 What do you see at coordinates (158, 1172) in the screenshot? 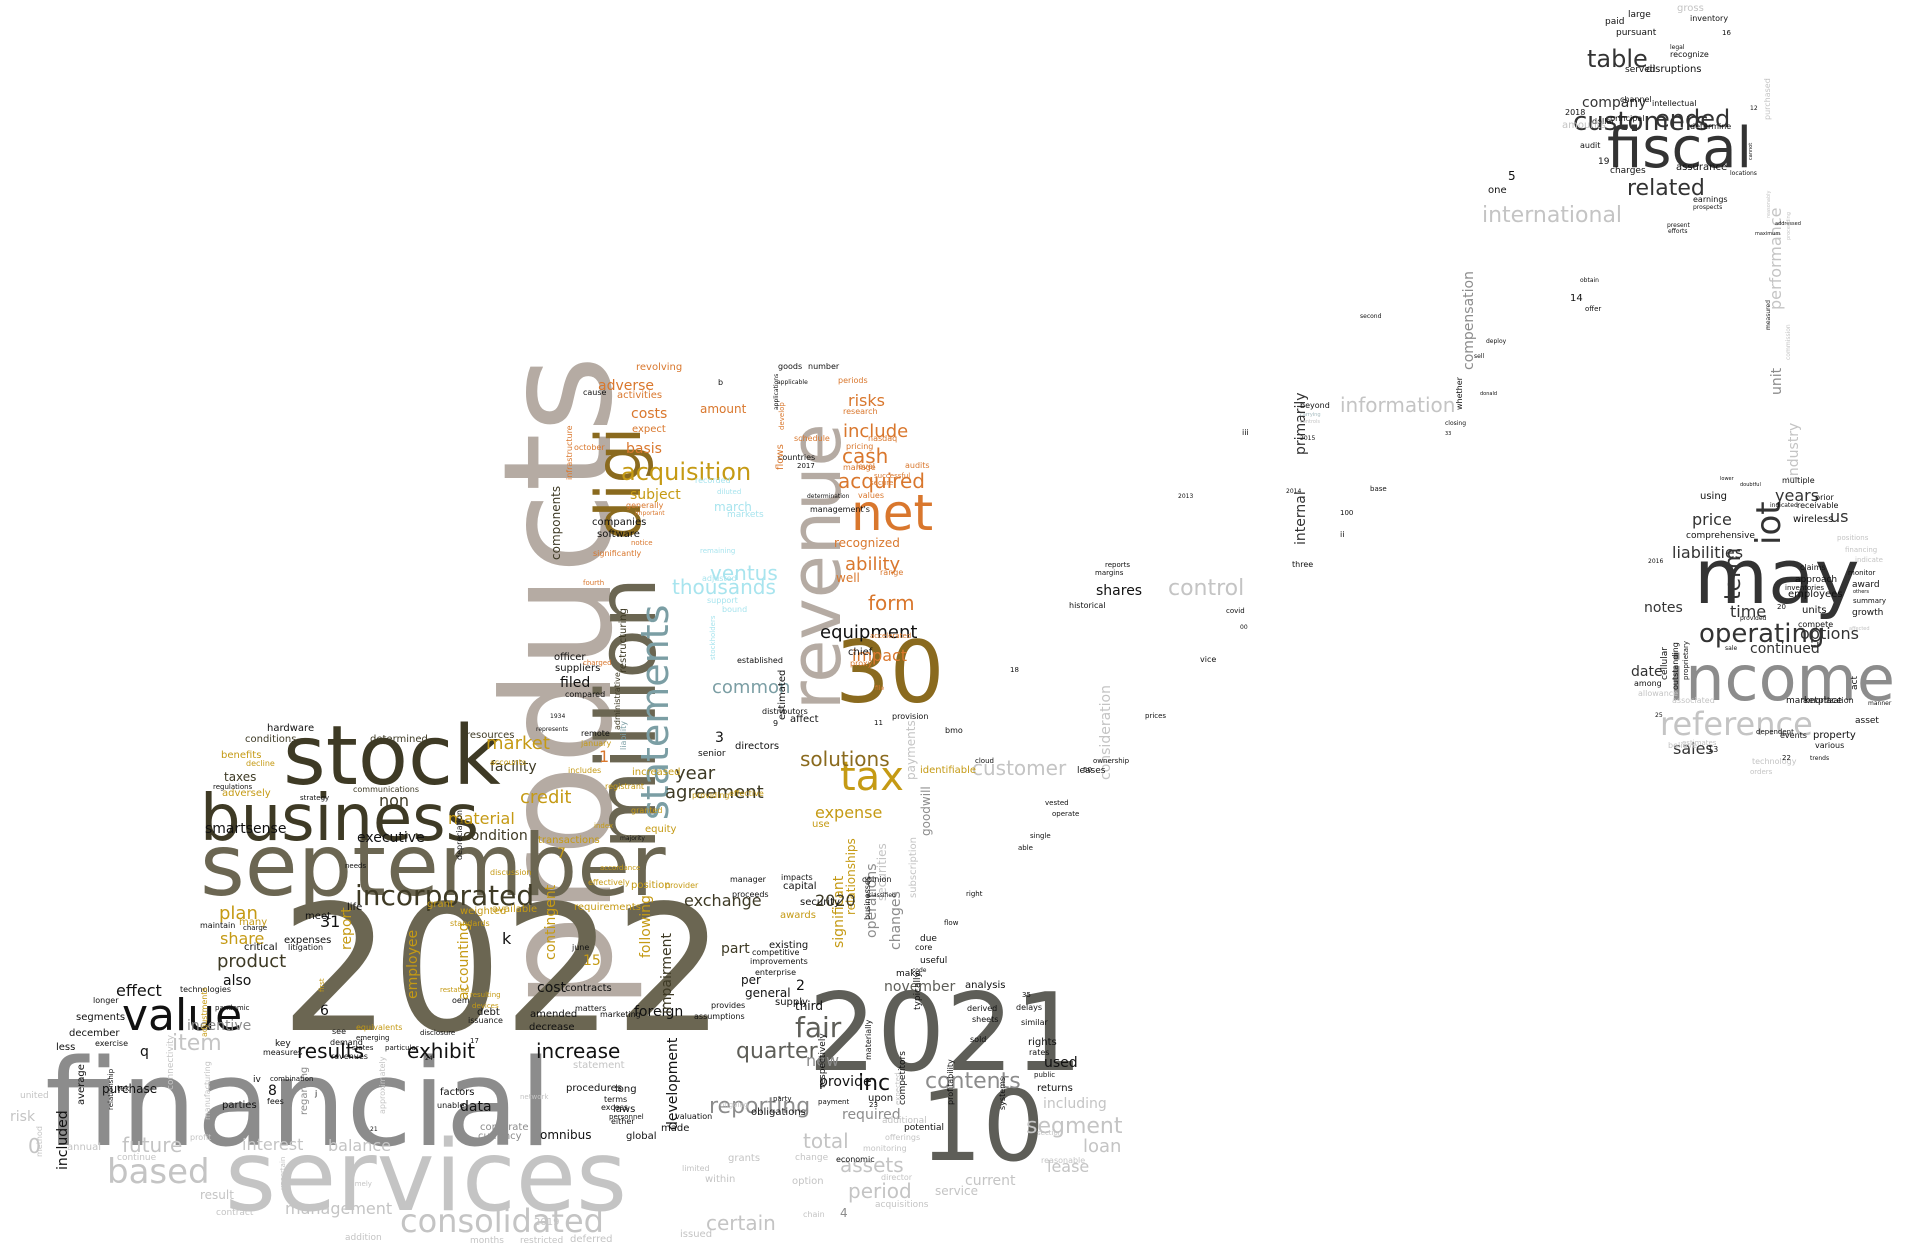
I see `cloud-word: based` at bounding box center [158, 1172].